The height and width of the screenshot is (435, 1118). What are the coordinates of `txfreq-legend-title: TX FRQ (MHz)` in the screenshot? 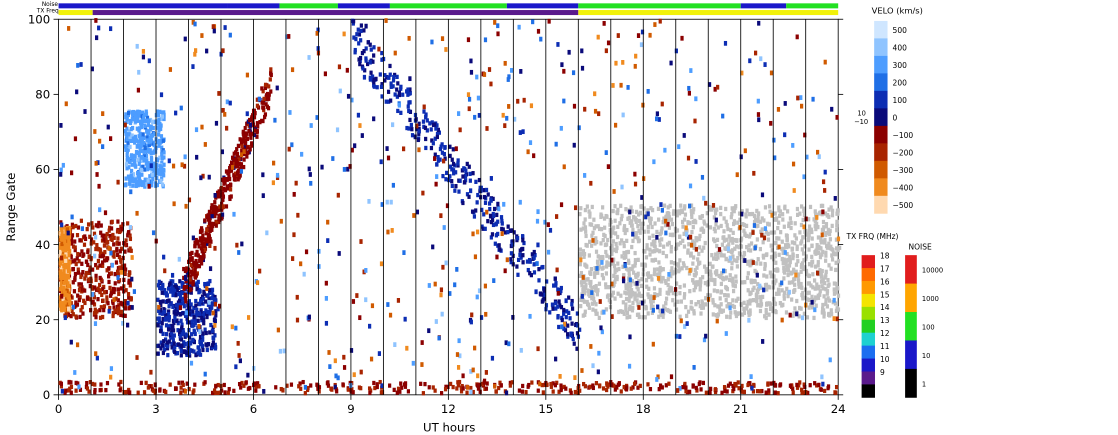 It's located at (872, 236).